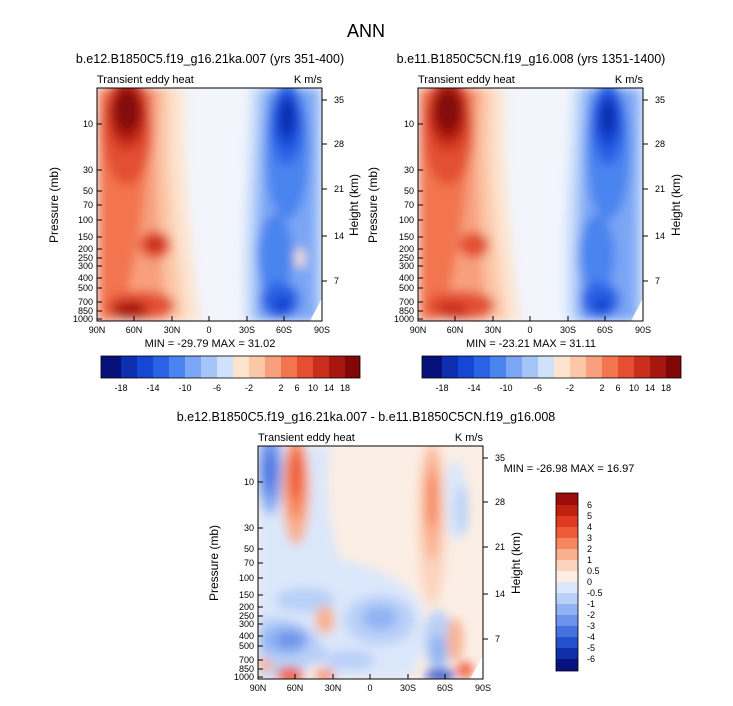  I want to click on diff-height-axis-label: Height (km), so click(516, 563).